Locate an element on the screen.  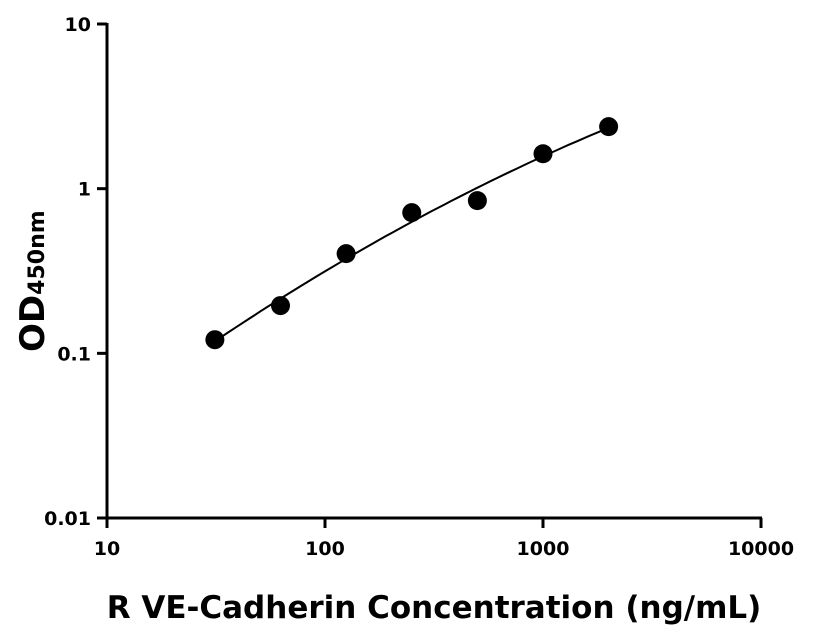
x-tick-label: 10000 is located at coordinates (761, 549).